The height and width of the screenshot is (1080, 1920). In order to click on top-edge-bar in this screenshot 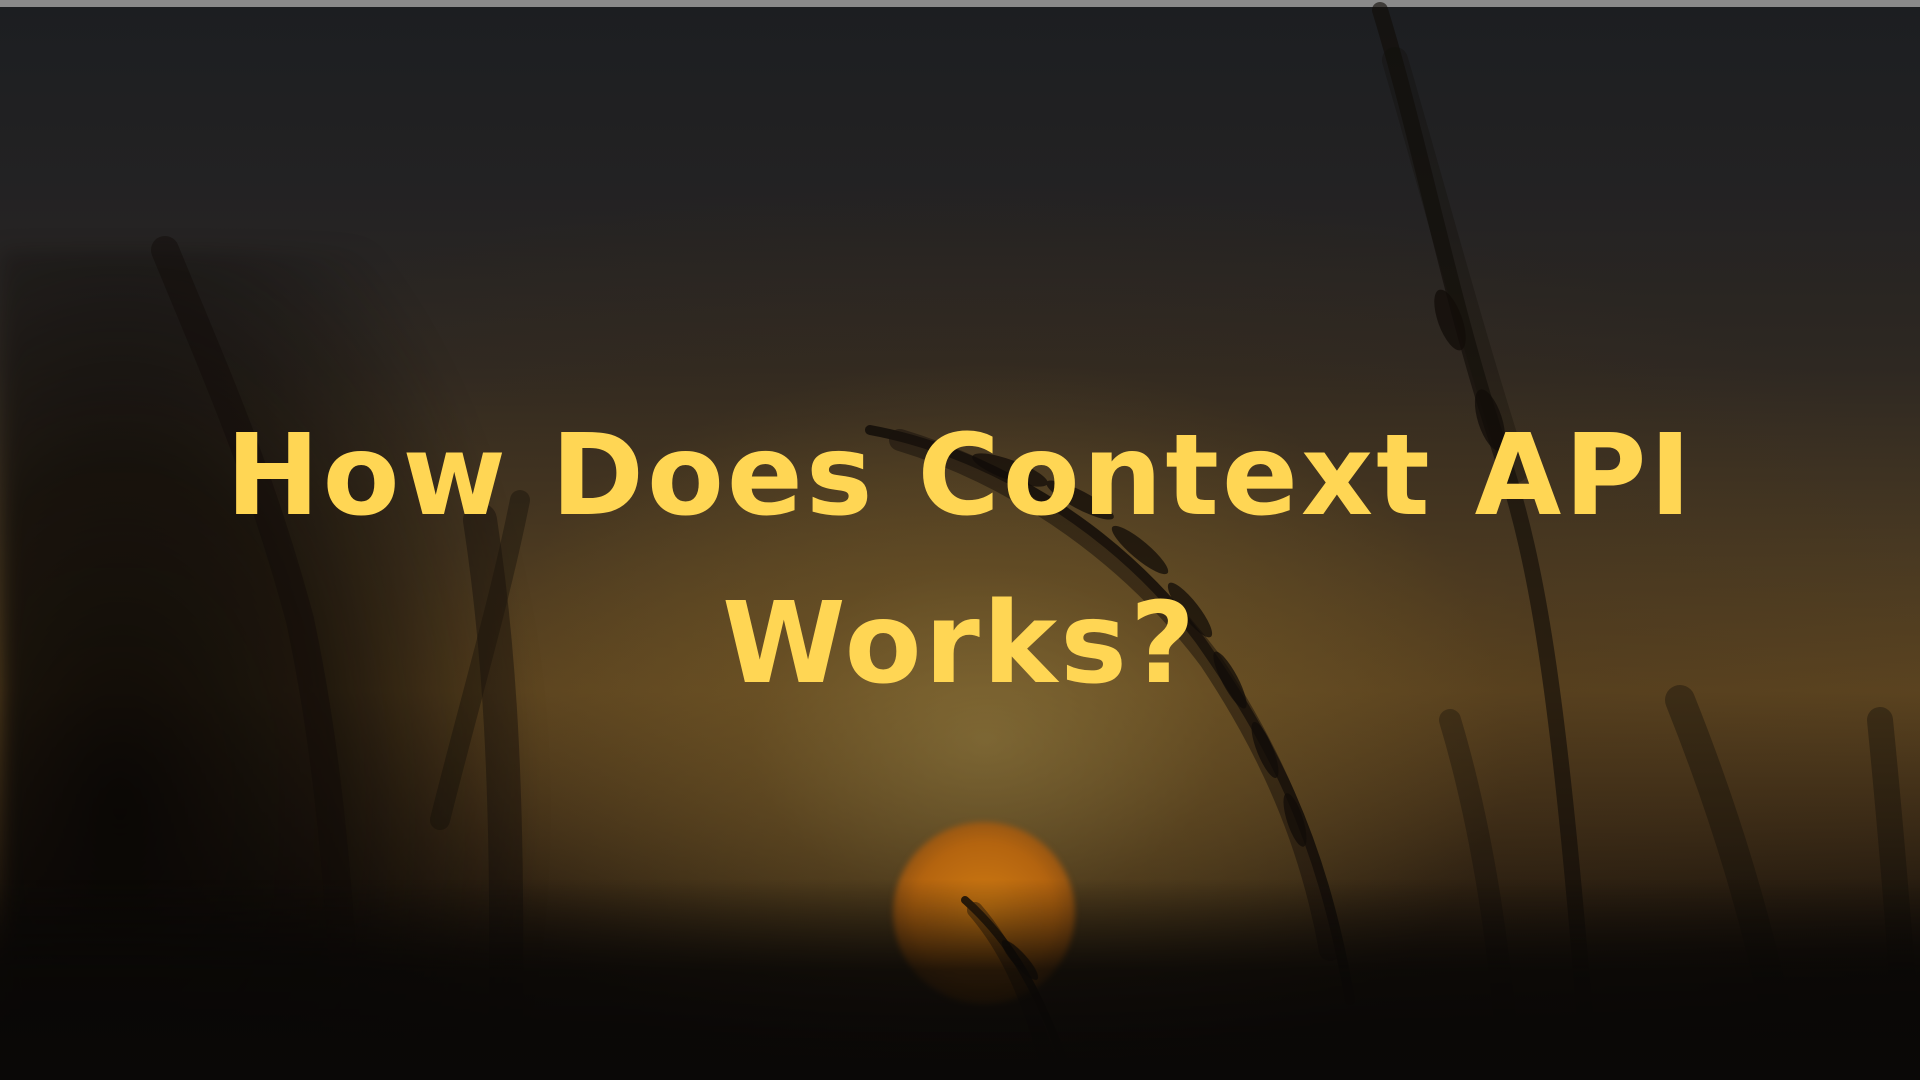, I will do `click(960, 3)`.